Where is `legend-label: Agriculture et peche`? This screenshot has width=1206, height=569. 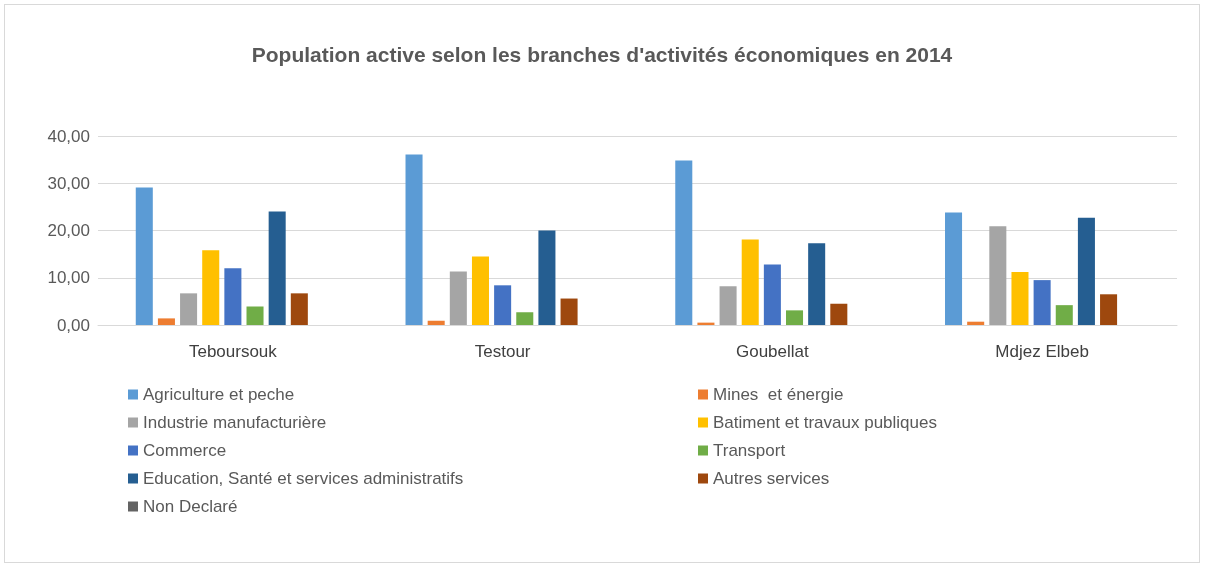 legend-label: Agriculture et peche is located at coordinates (219, 394).